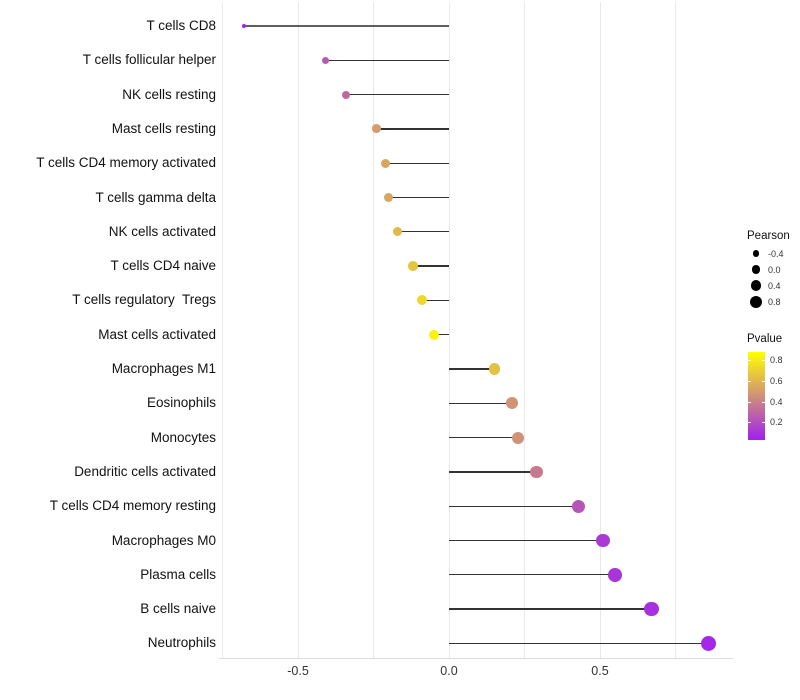 Image resolution: width=800 pixels, height=700 pixels. Describe the element at coordinates (476, 658) in the screenshot. I see `x-axis-line` at that location.